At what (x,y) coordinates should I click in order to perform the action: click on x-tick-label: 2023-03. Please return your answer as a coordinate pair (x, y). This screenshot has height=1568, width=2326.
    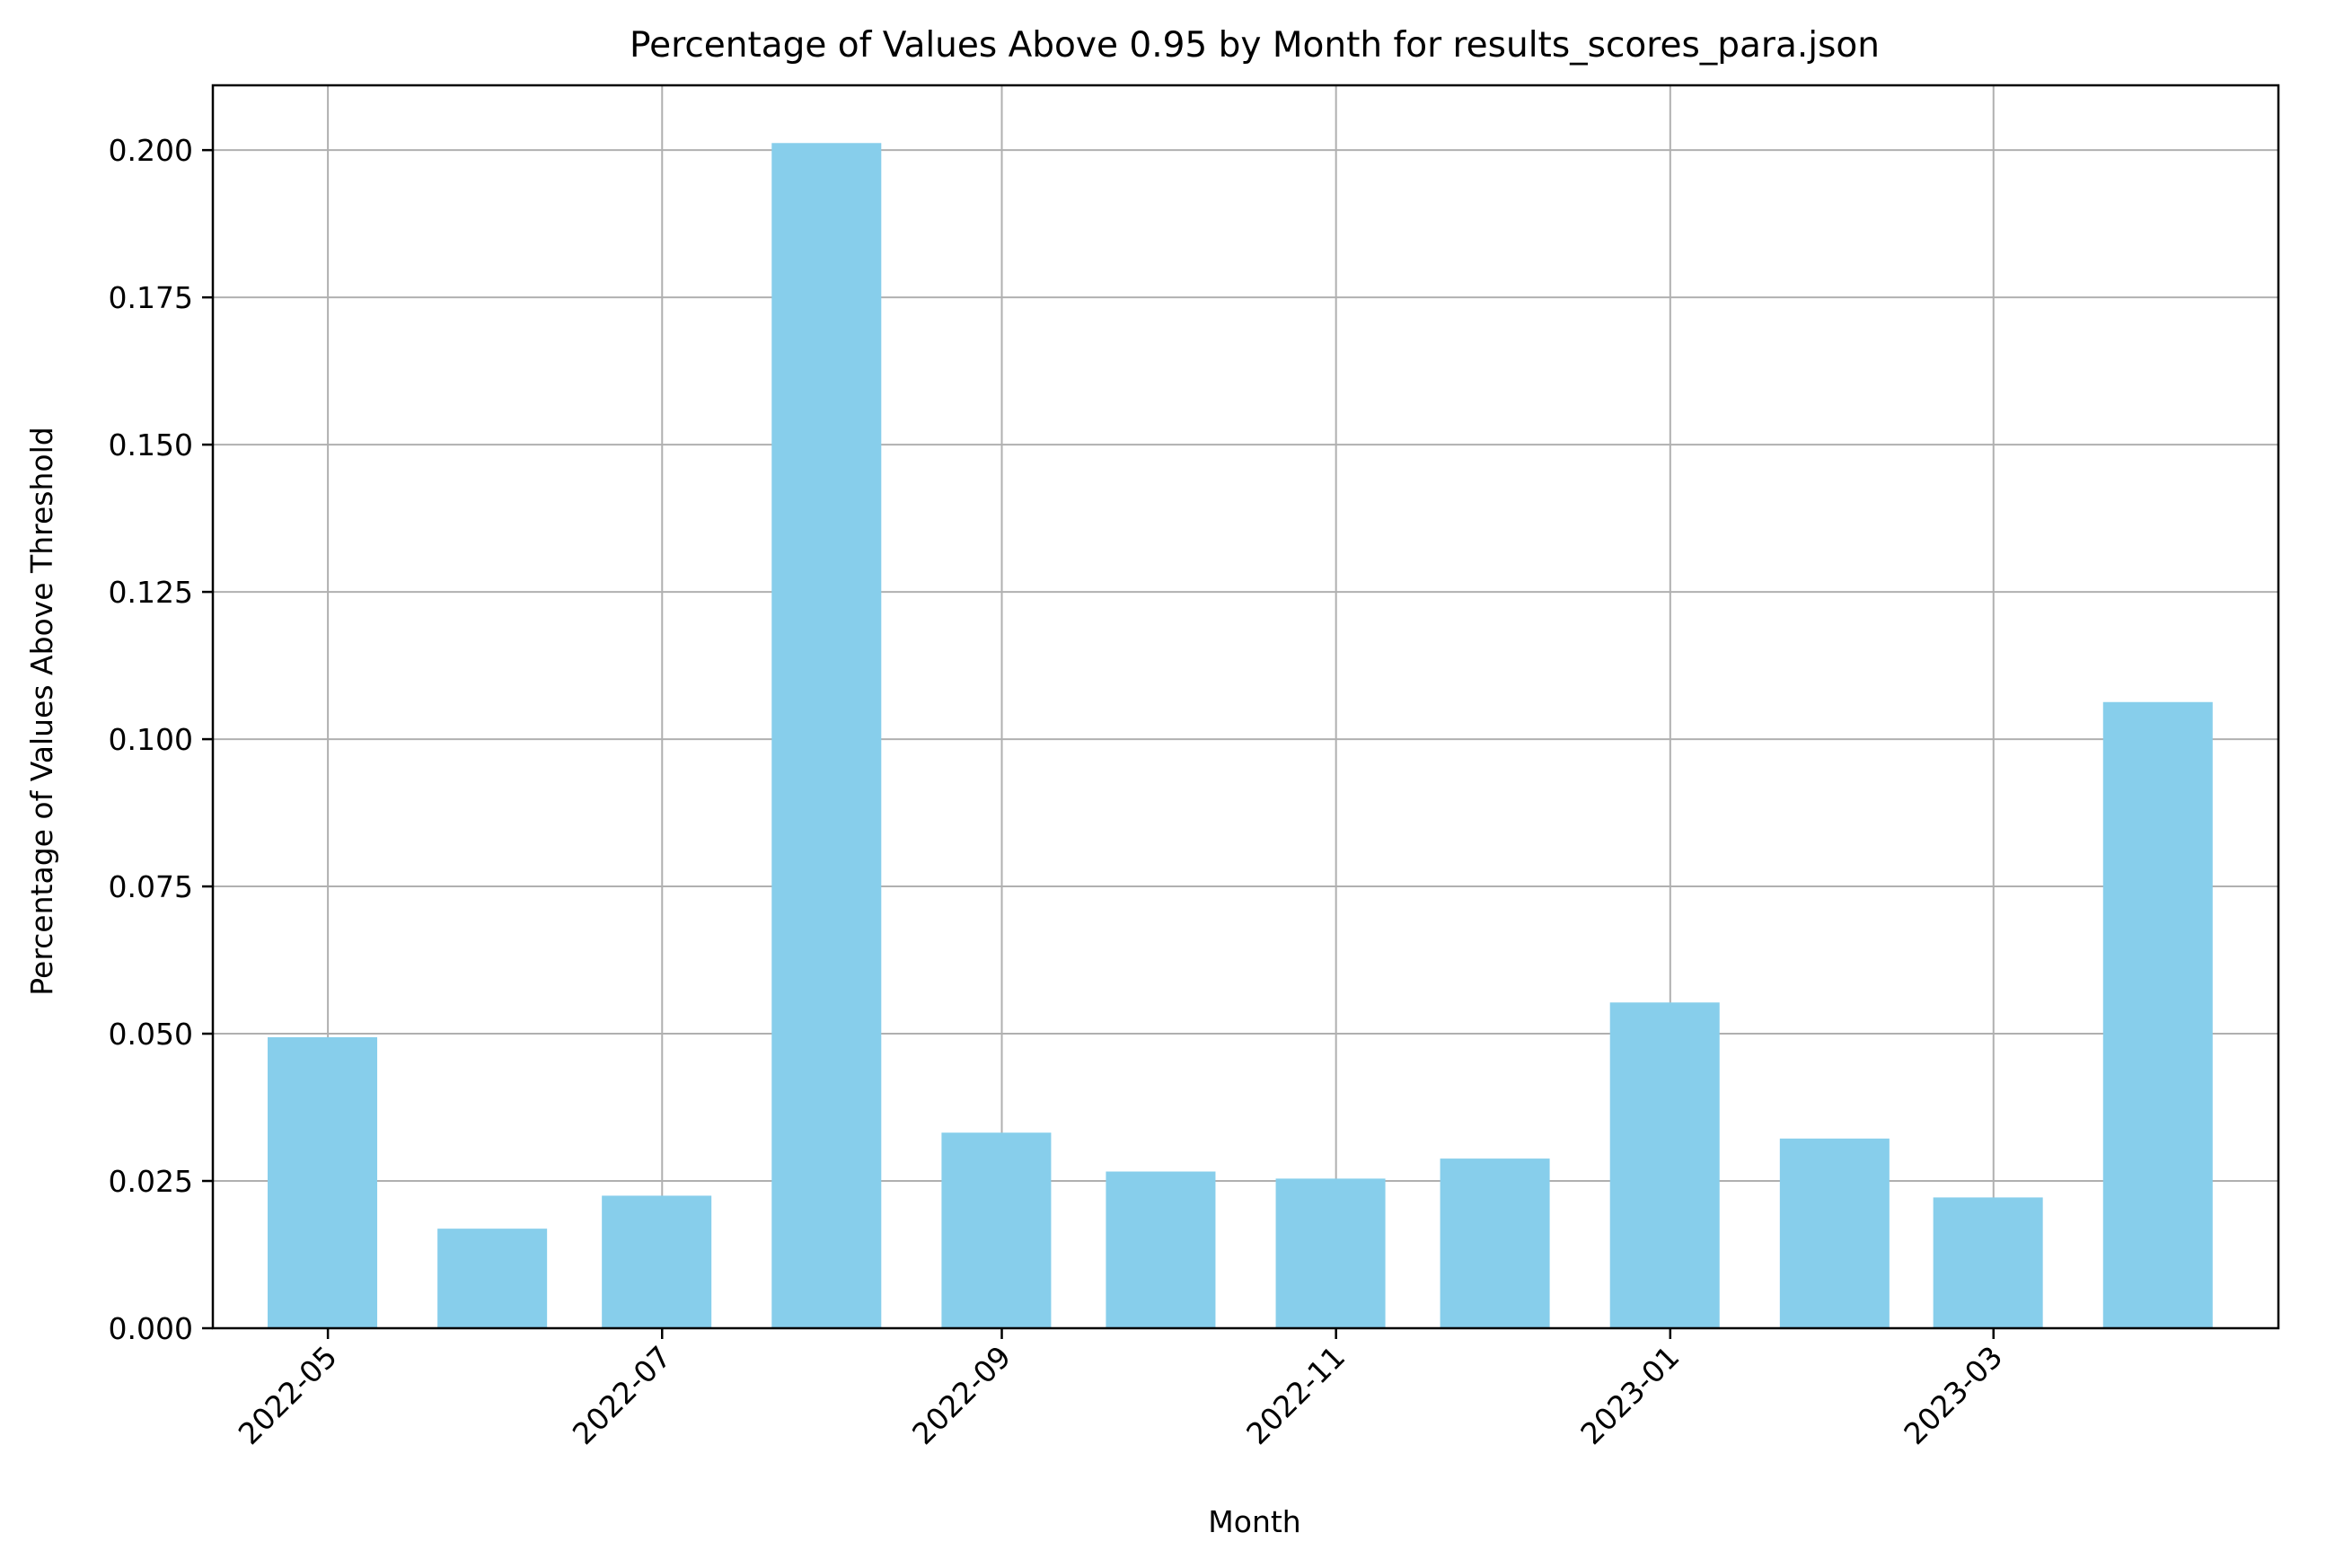
    Looking at the image, I should click on (1953, 1395).